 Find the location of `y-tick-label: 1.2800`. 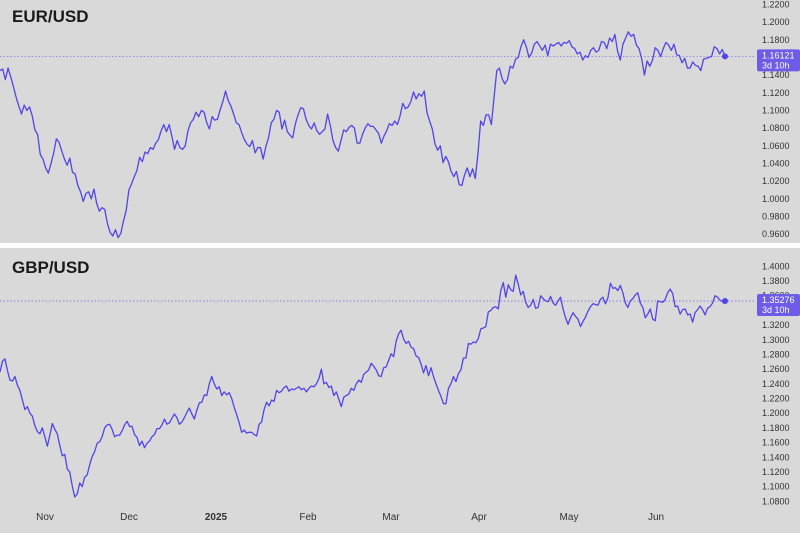

y-tick-label: 1.2800 is located at coordinates (776, 354).